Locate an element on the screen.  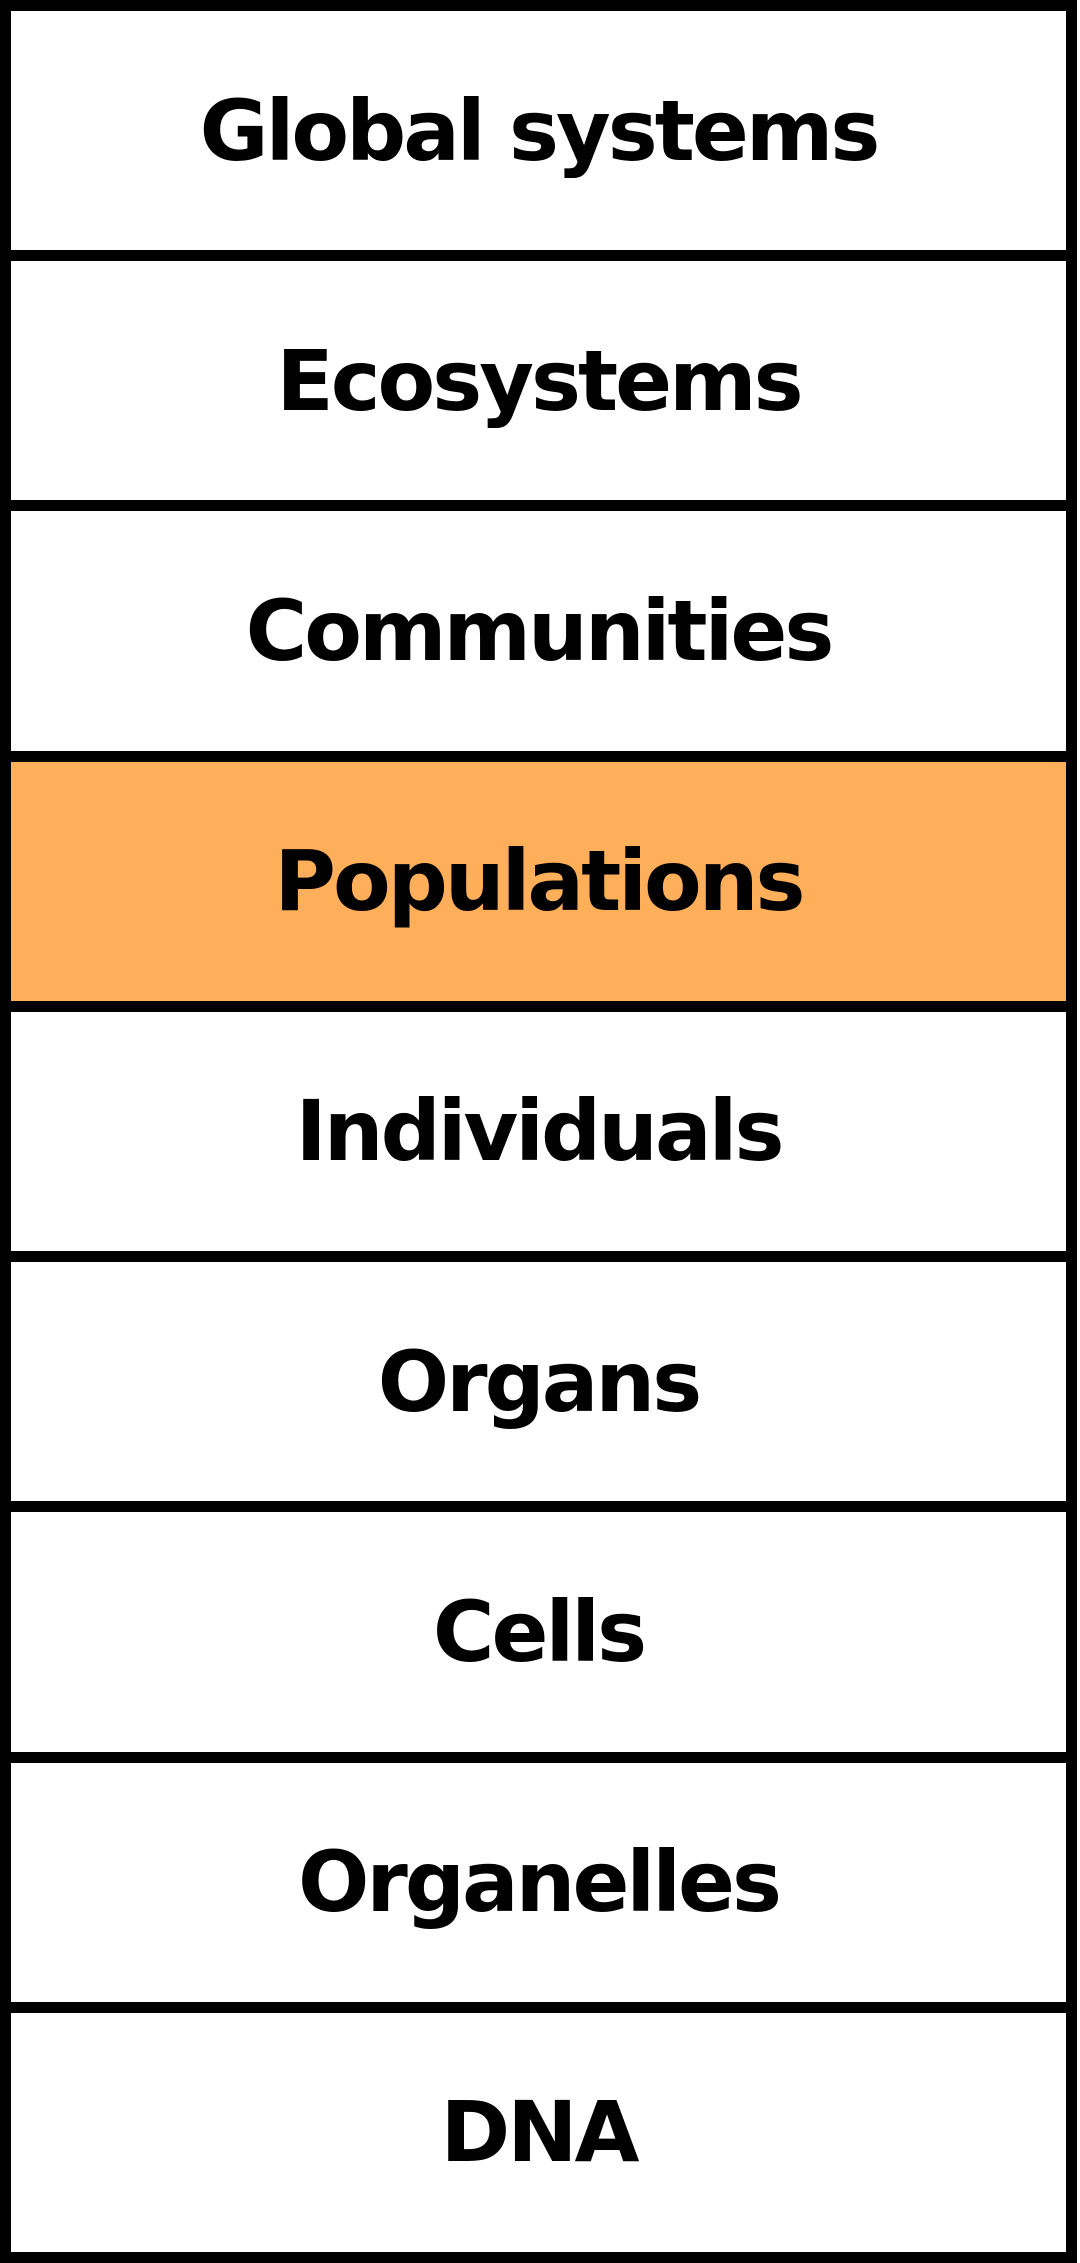
level-label: Ecosystems is located at coordinates (539, 380).